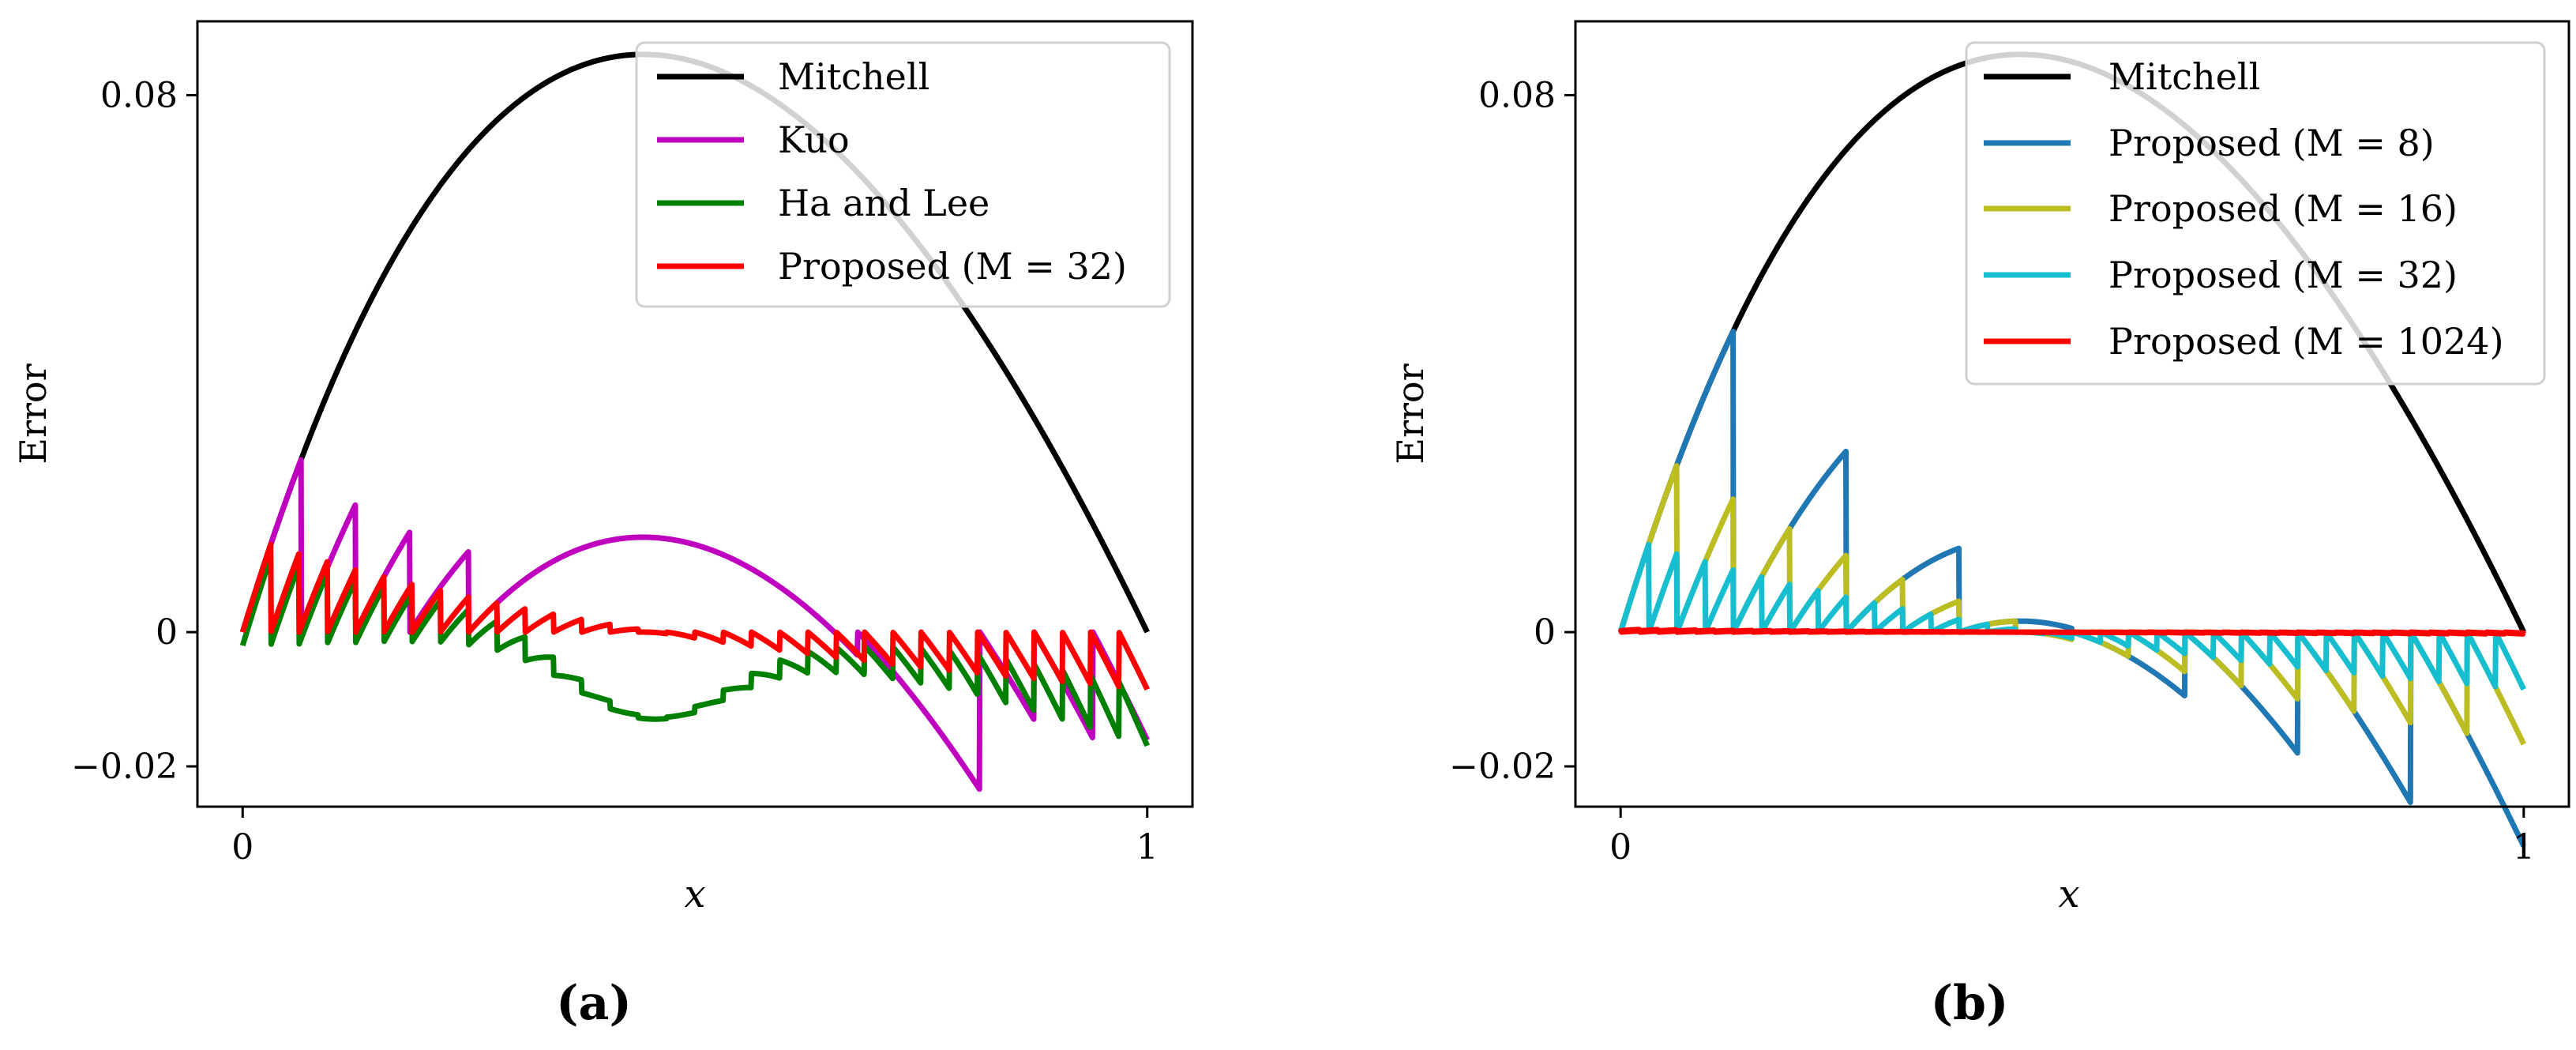 The width and height of the screenshot is (2576, 1050). I want to click on b-ytick-label: 0.08, so click(1517, 95).